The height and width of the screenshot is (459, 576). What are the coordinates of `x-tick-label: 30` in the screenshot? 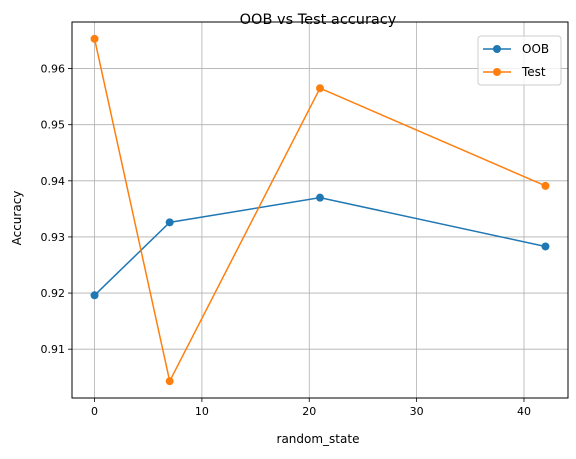 It's located at (417, 411).